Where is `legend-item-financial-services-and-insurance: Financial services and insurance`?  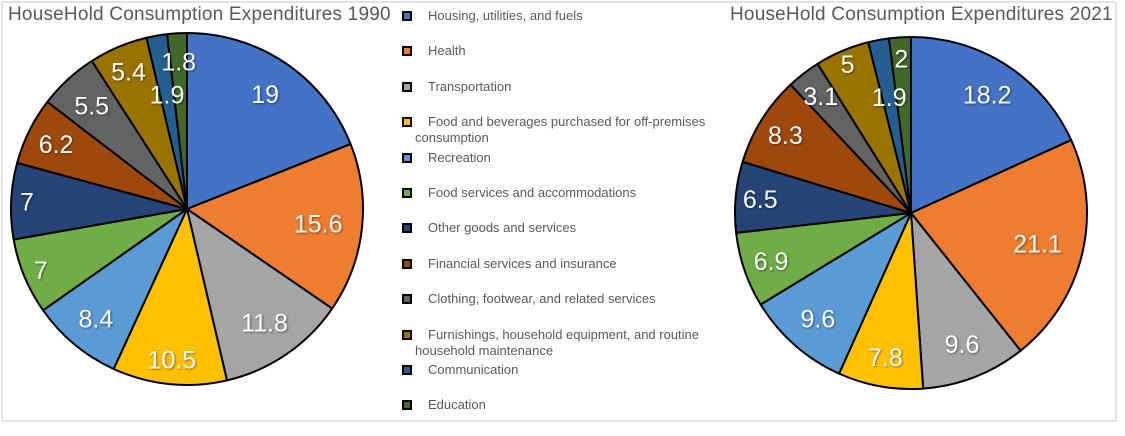 legend-item-financial-services-and-insurance: Financial services and insurance is located at coordinates (567, 273).